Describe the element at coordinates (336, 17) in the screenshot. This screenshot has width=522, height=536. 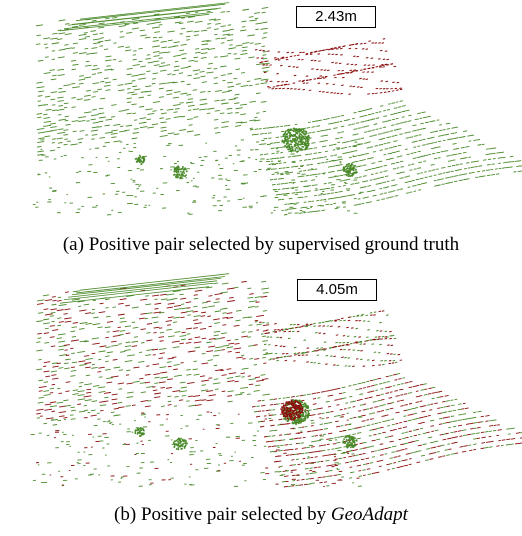
I see `distance-label-a: 2.43m` at that location.